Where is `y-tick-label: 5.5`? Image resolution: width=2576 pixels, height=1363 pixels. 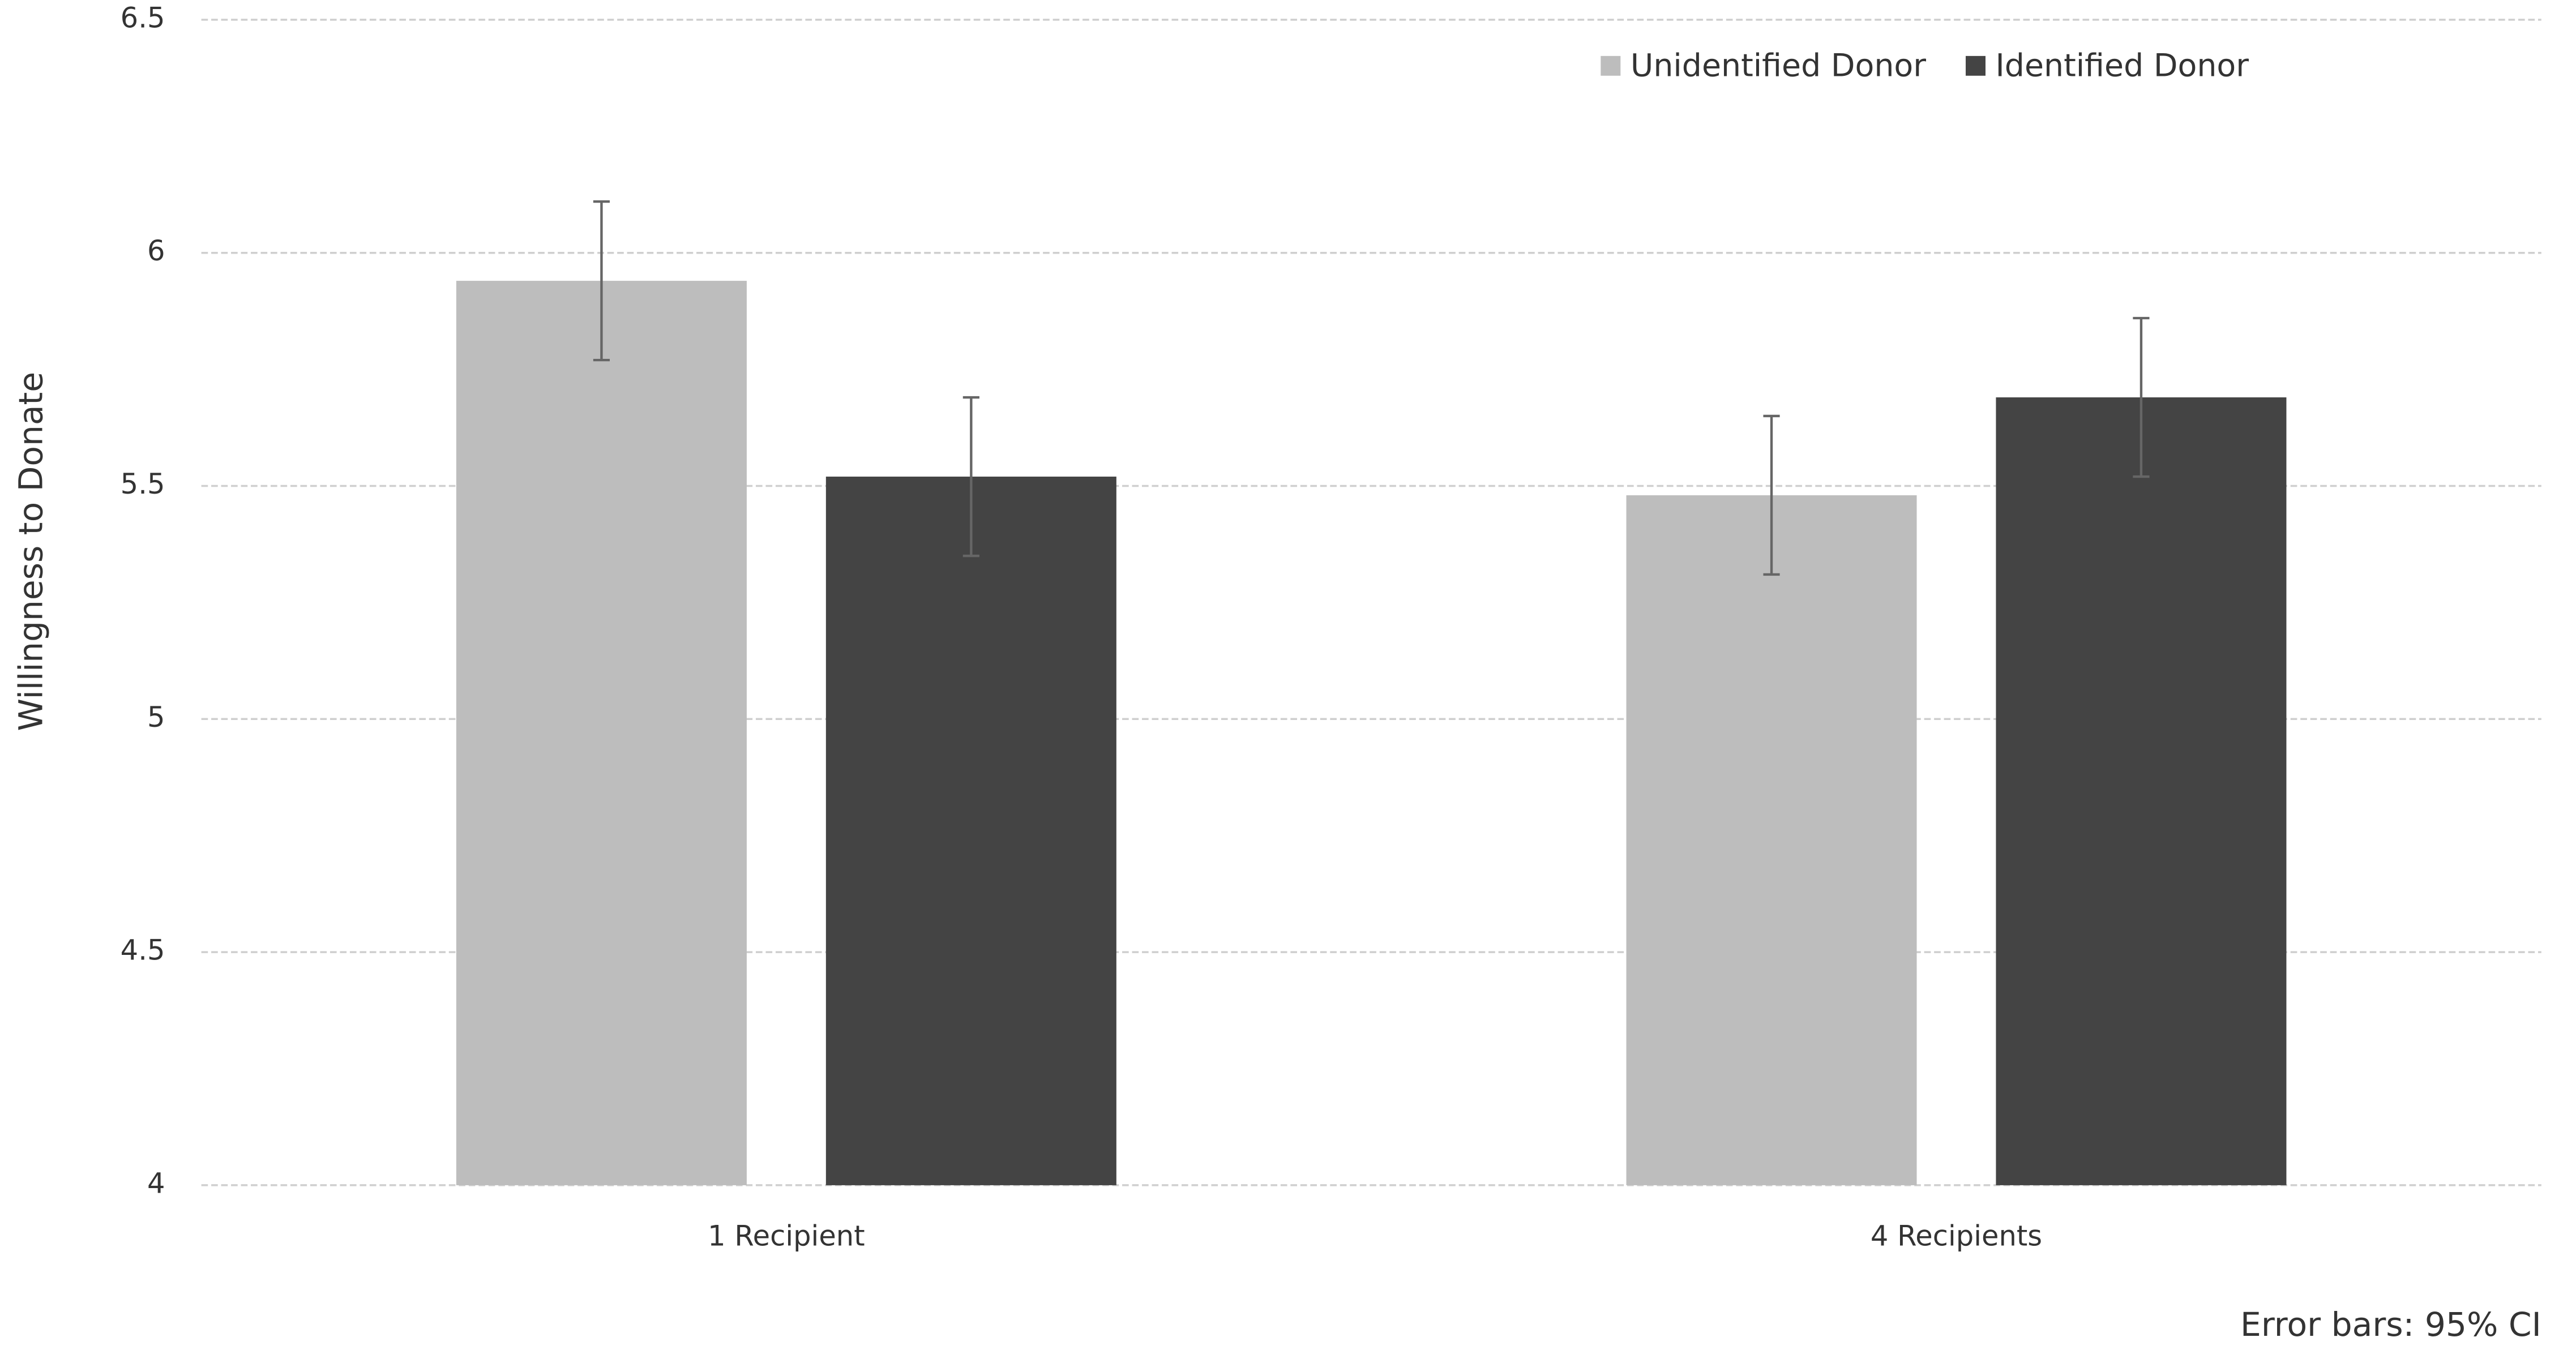 y-tick-label: 5.5 is located at coordinates (143, 484).